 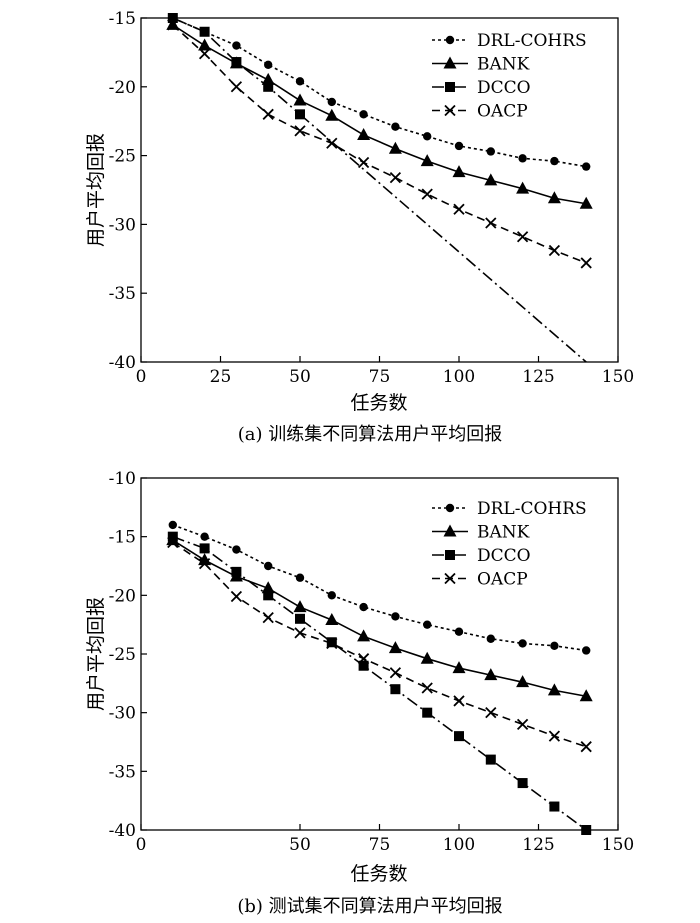 I want to click on chart-a-legend: DRL-COHRS BANK DCCO OACP, so click(x=509, y=76).